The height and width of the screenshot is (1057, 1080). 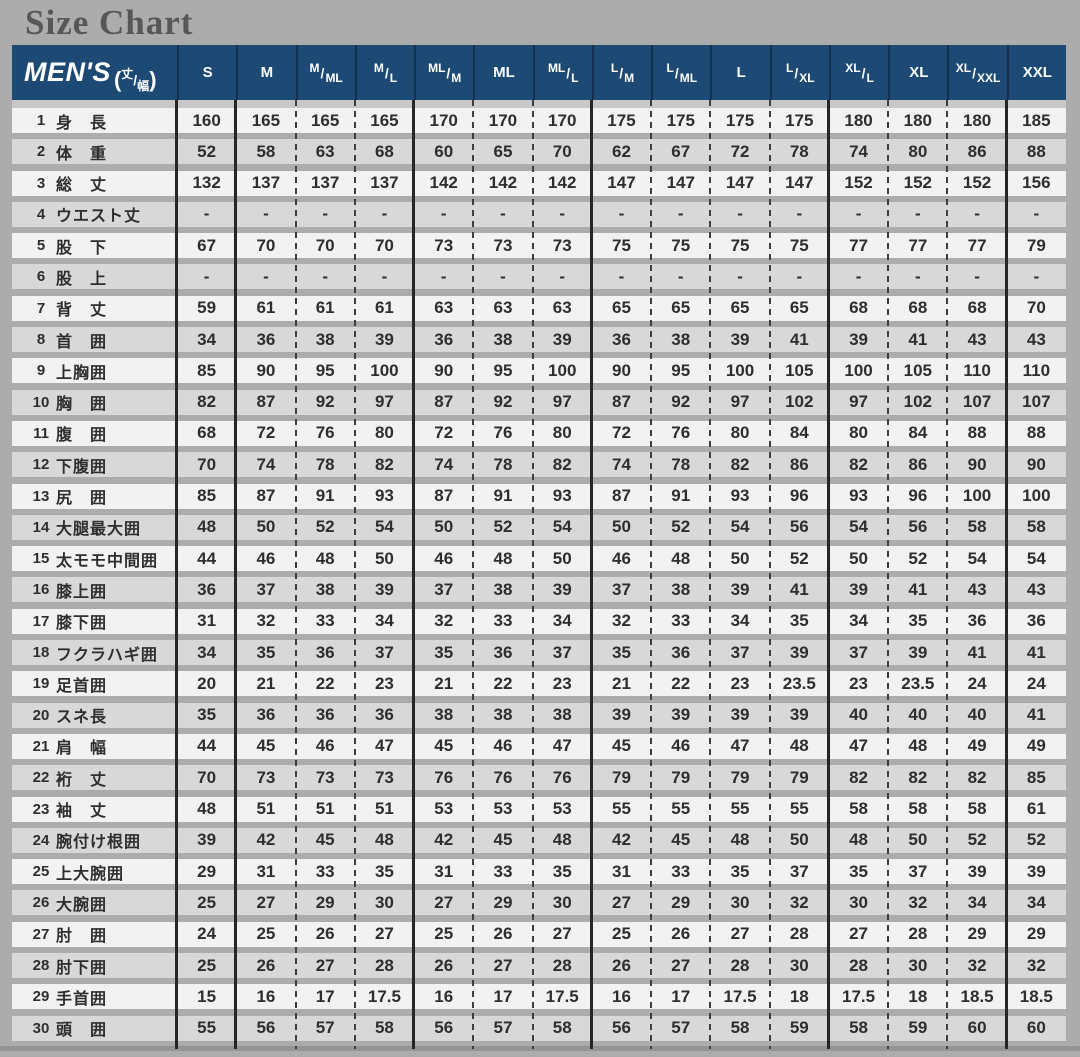 I want to click on size-value: 60, so click(x=444, y=151).